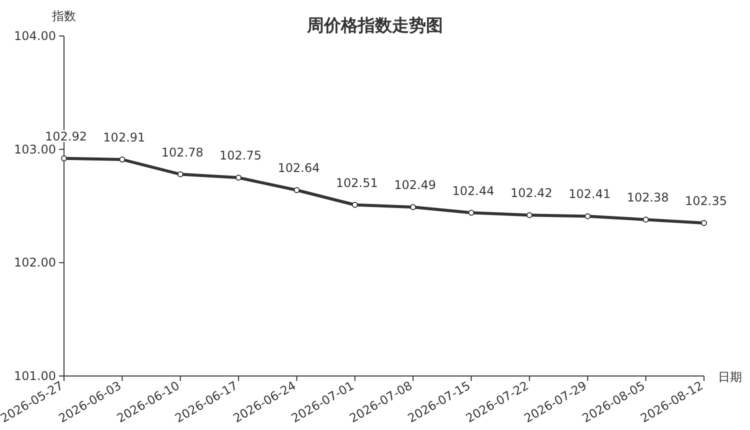  I want to click on data-label: 102.51, so click(357, 183).